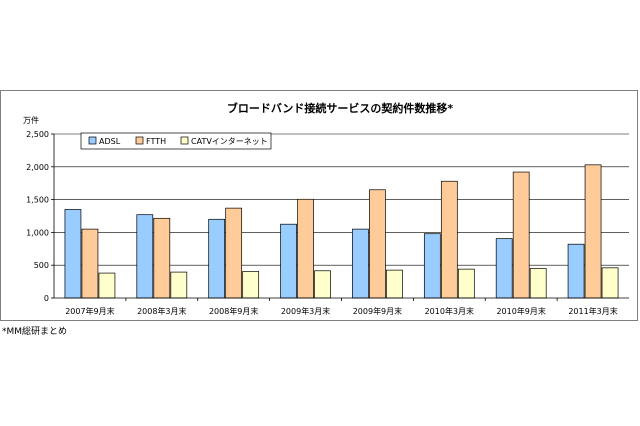 This screenshot has width=640, height=426. What do you see at coordinates (184, 140) in the screenshot?
I see `legend-swatch-catv` at bounding box center [184, 140].